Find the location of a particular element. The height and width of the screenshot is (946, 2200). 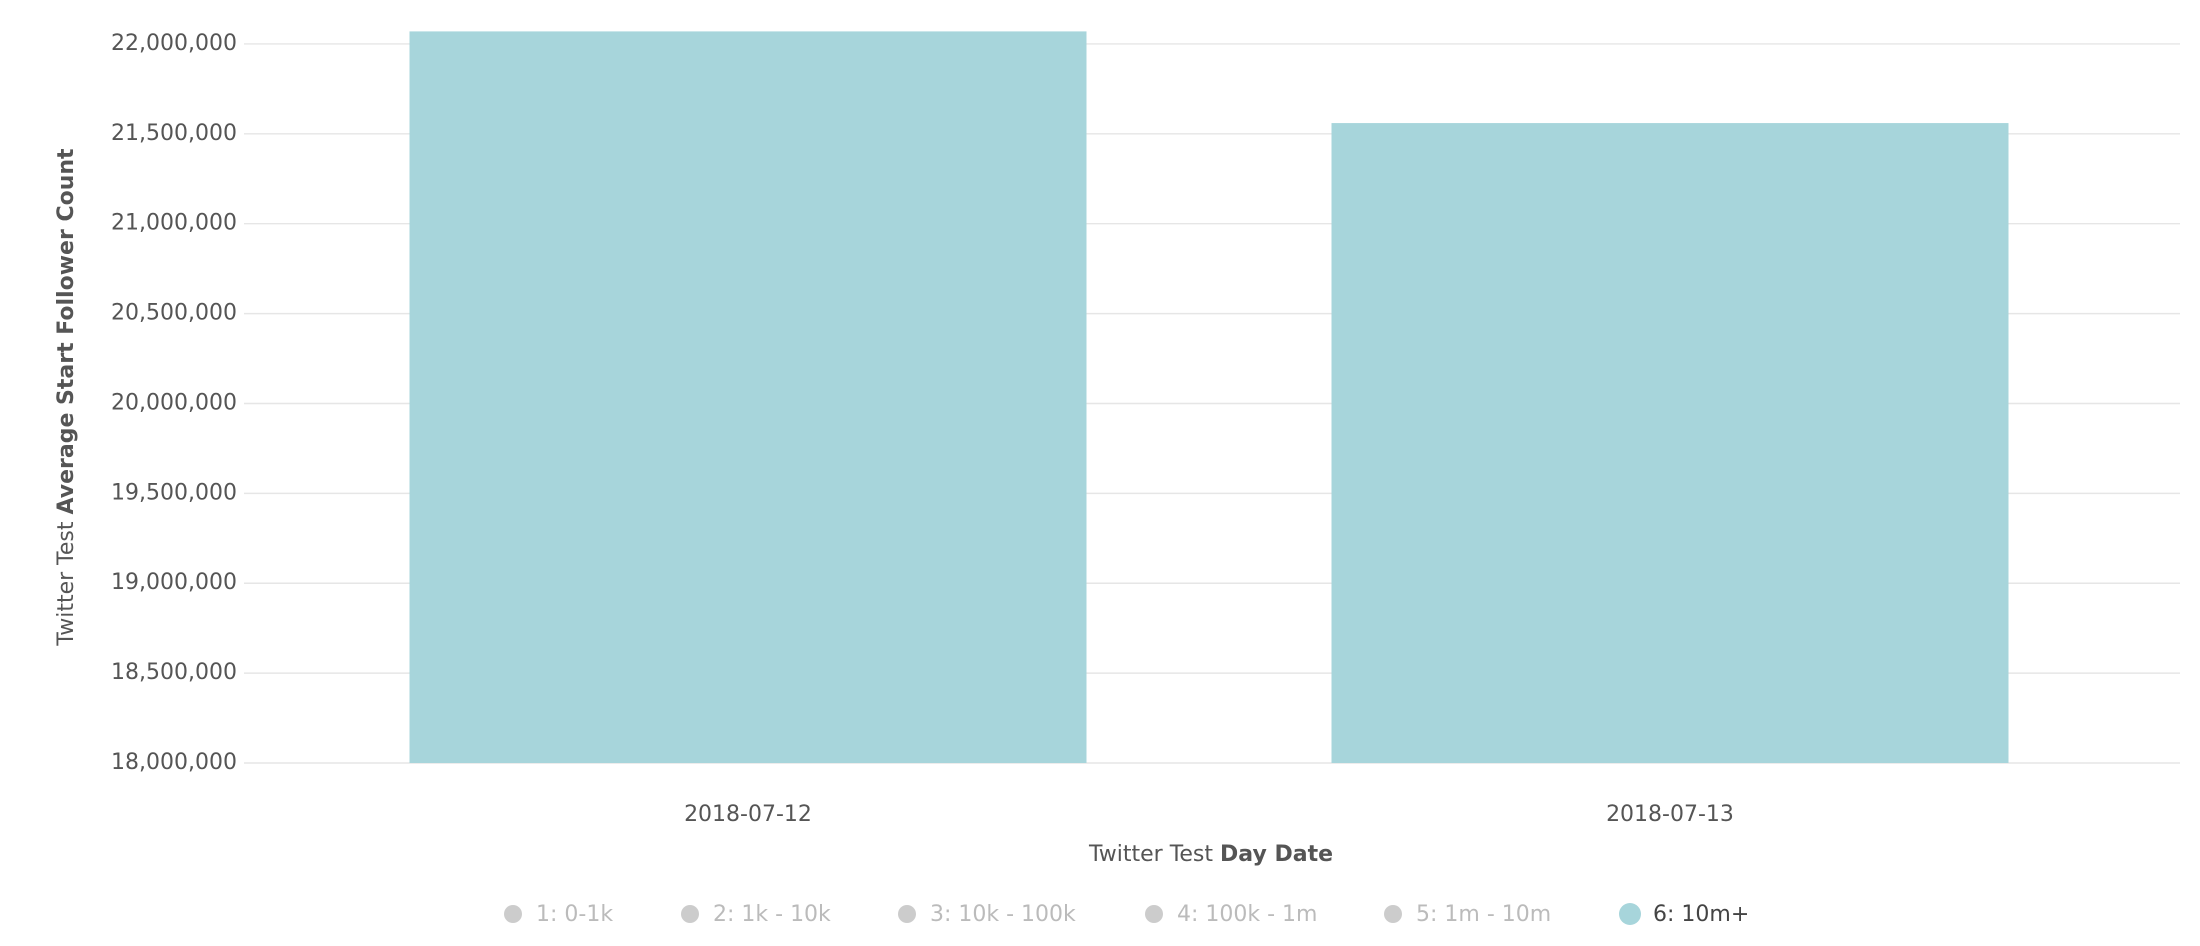

x-tick-label: 2018-07-12 is located at coordinates (748, 814).